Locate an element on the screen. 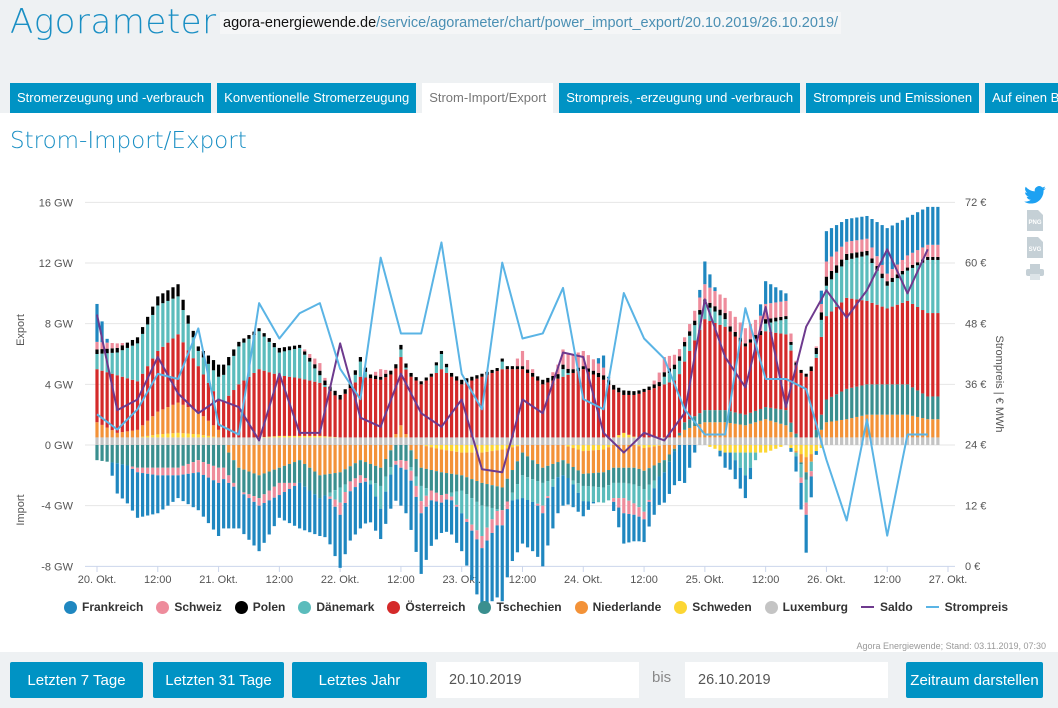  png-download-icon: PNG is located at coordinates (1035, 220).